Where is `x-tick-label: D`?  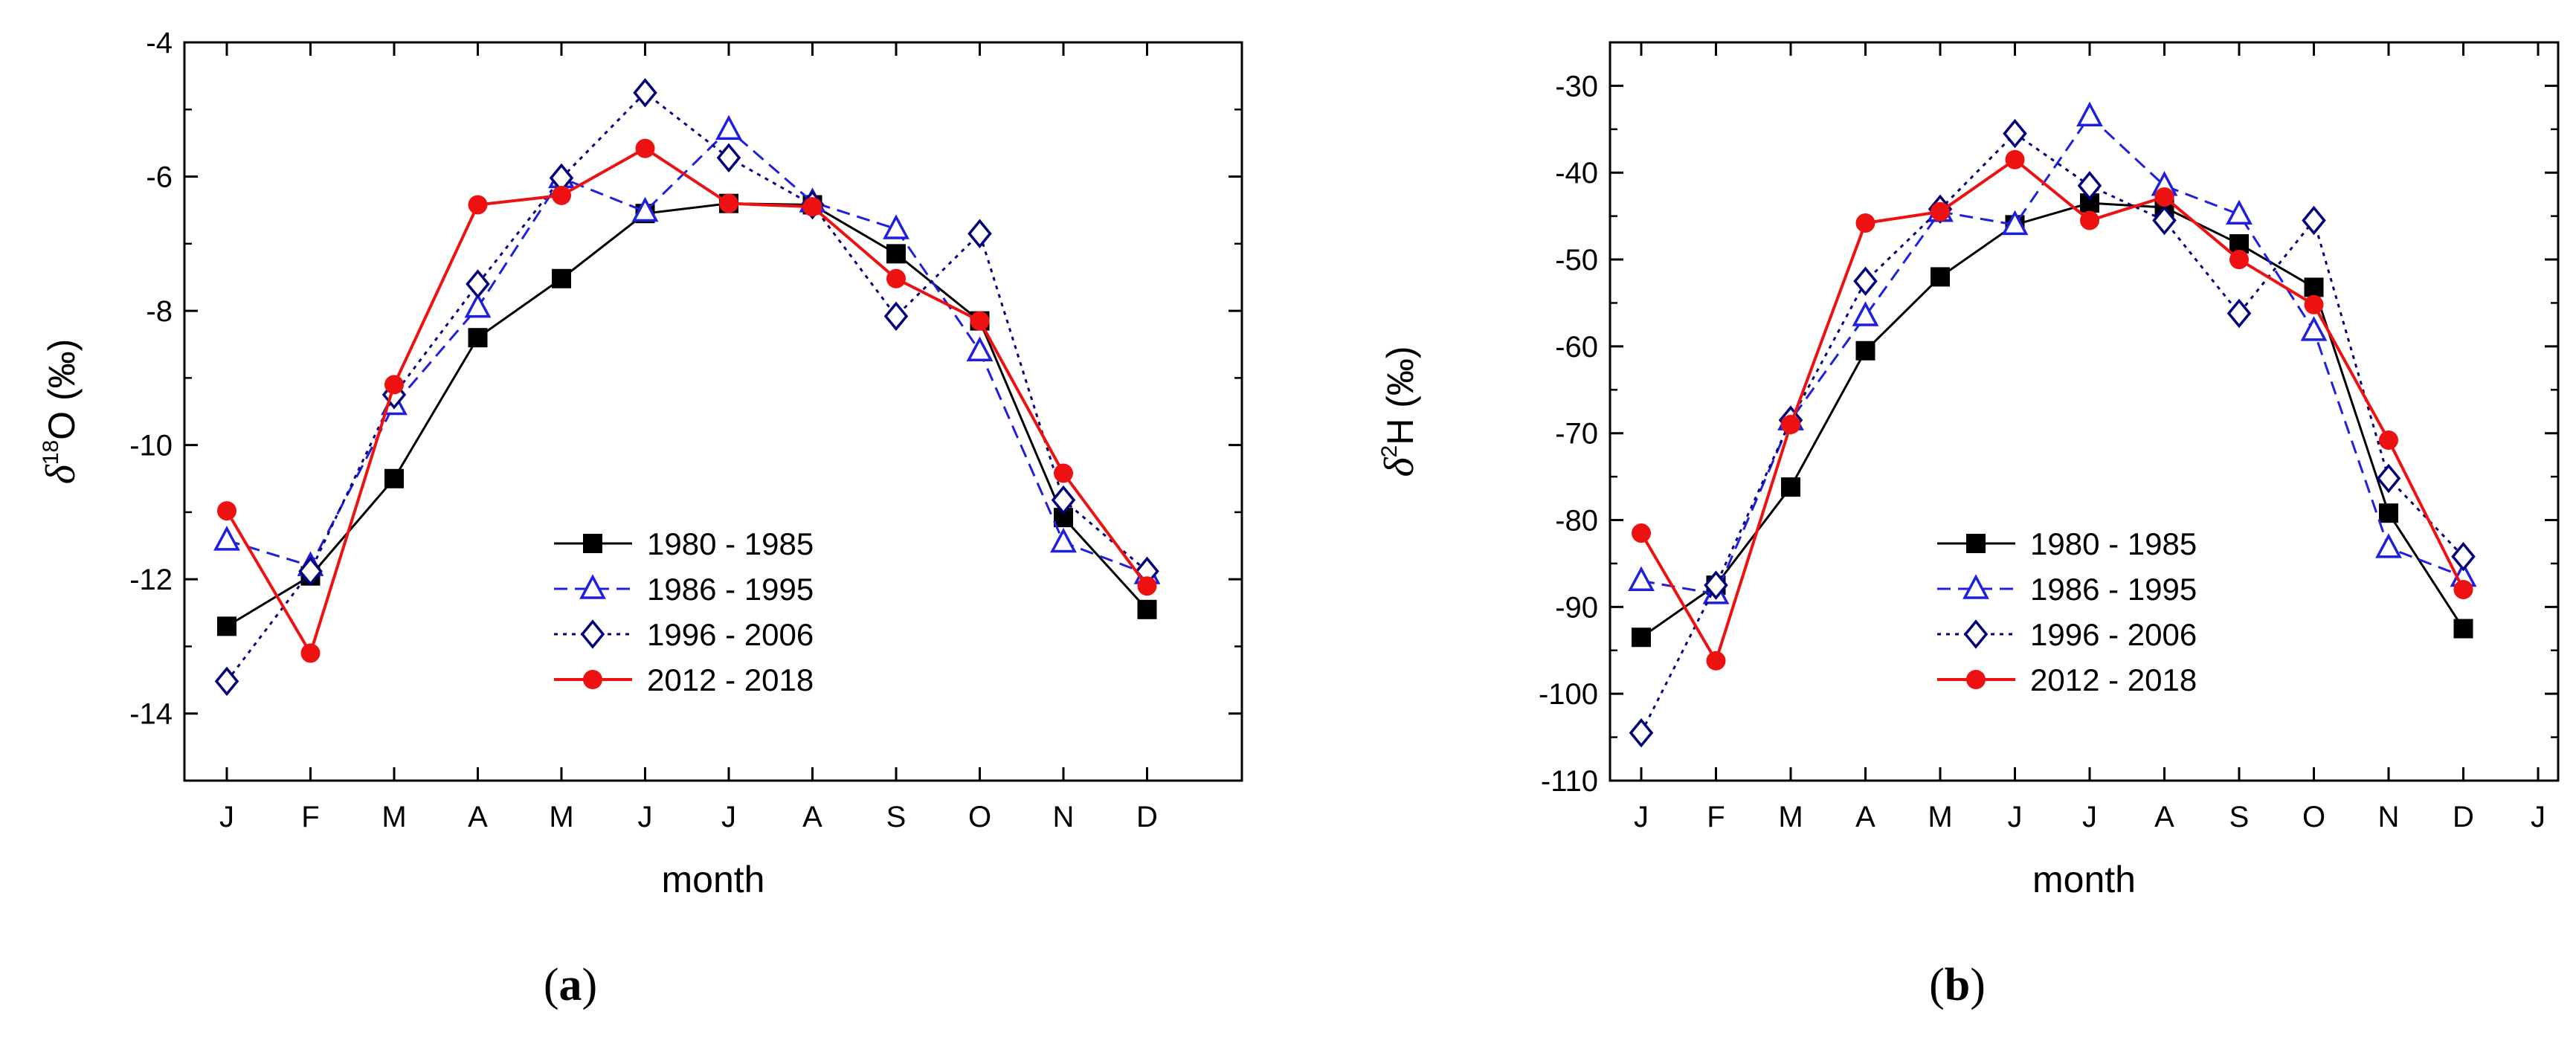 x-tick-label: D is located at coordinates (2463, 817).